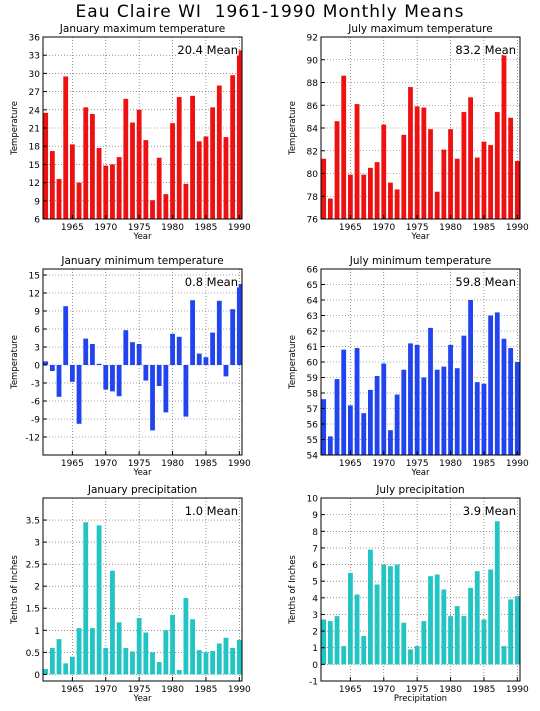 The width and height of the screenshot is (540, 711). Describe the element at coordinates (239, 228) in the screenshot. I see `x-tick-label: 1990` at that location.